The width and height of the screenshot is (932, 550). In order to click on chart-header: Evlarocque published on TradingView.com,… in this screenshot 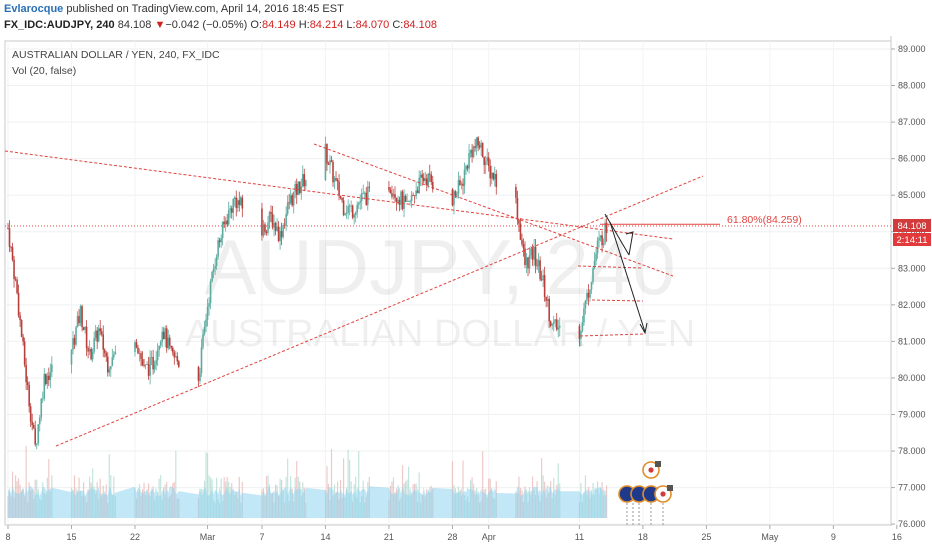, I will do `click(466, 18)`.